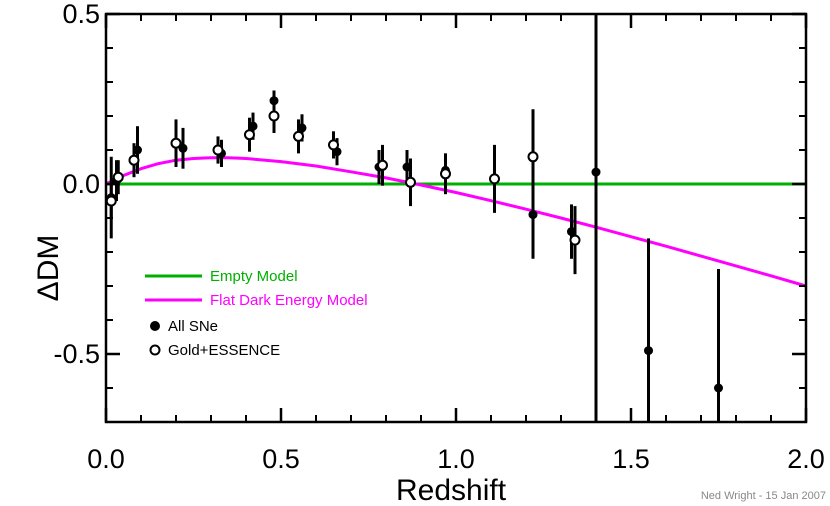 This screenshot has height=506, width=830. What do you see at coordinates (451, 490) in the screenshot?
I see `x-axis-title: Redshift` at bounding box center [451, 490].